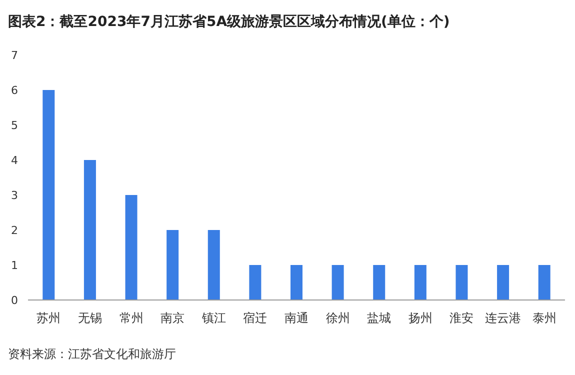 This screenshot has height=375, width=575. Describe the element at coordinates (14, 90) in the screenshot. I see `y-tick-label: 6` at that location.